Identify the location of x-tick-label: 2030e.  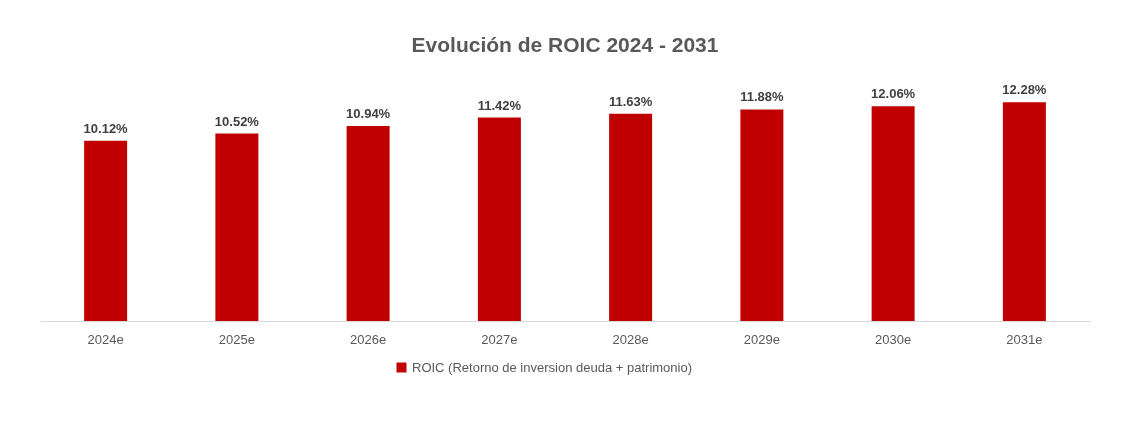
(893, 339).